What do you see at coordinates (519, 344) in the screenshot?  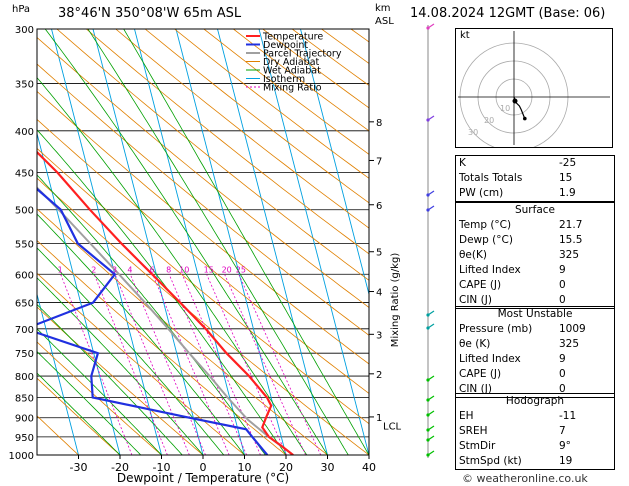 I see `most-unstable-row: θe (K) 325` at bounding box center [519, 344].